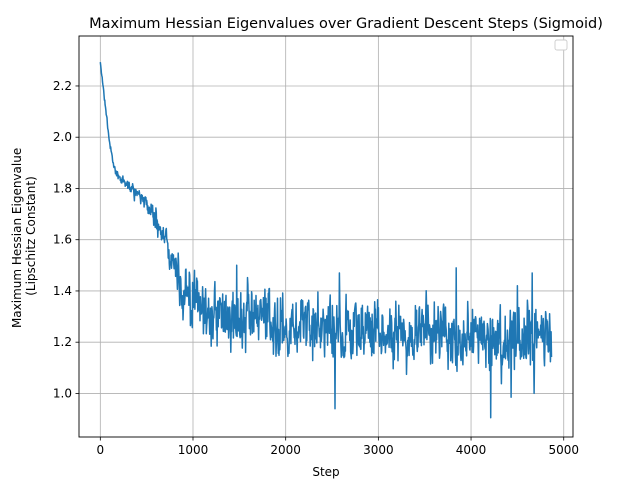  What do you see at coordinates (62, 342) in the screenshot?
I see `y-tick-label: 1.2` at bounding box center [62, 342].